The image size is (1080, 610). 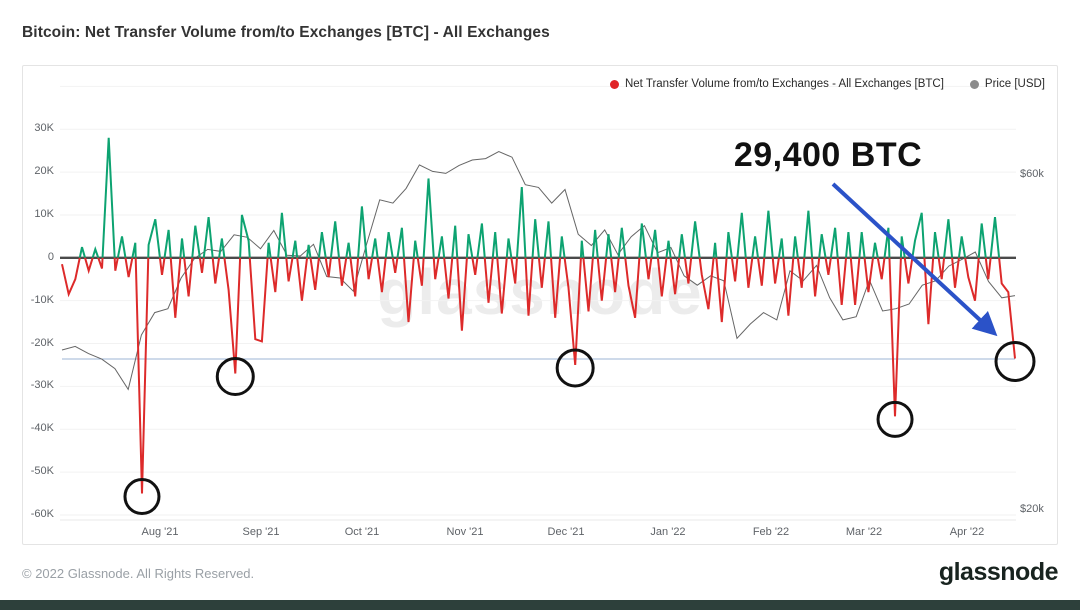 What do you see at coordinates (160, 532) in the screenshot?
I see `x-axis-tick: Aug '21` at bounding box center [160, 532].